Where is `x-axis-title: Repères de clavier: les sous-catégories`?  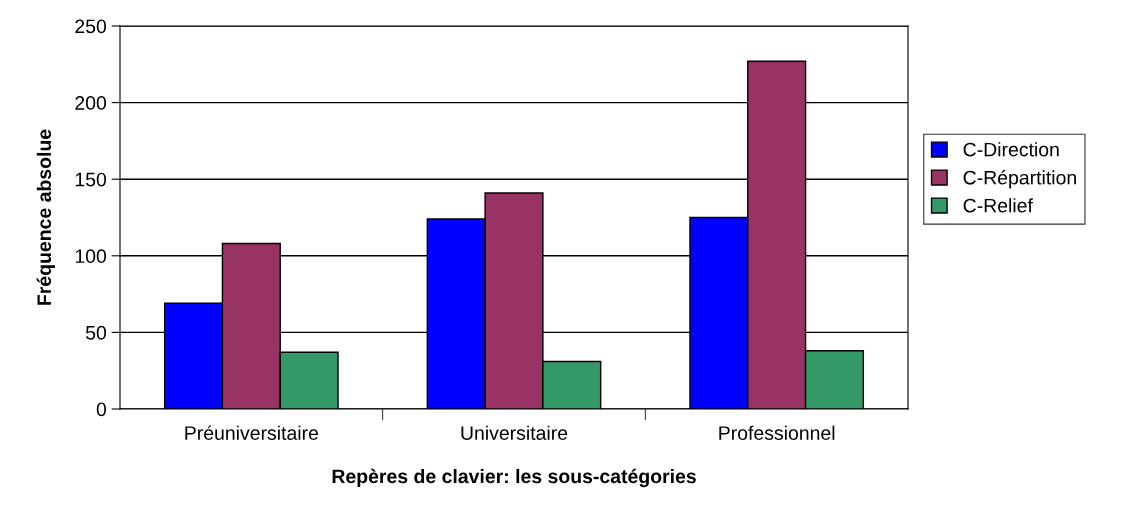
x-axis-title: Repères de clavier: les sous-catégories is located at coordinates (514, 478).